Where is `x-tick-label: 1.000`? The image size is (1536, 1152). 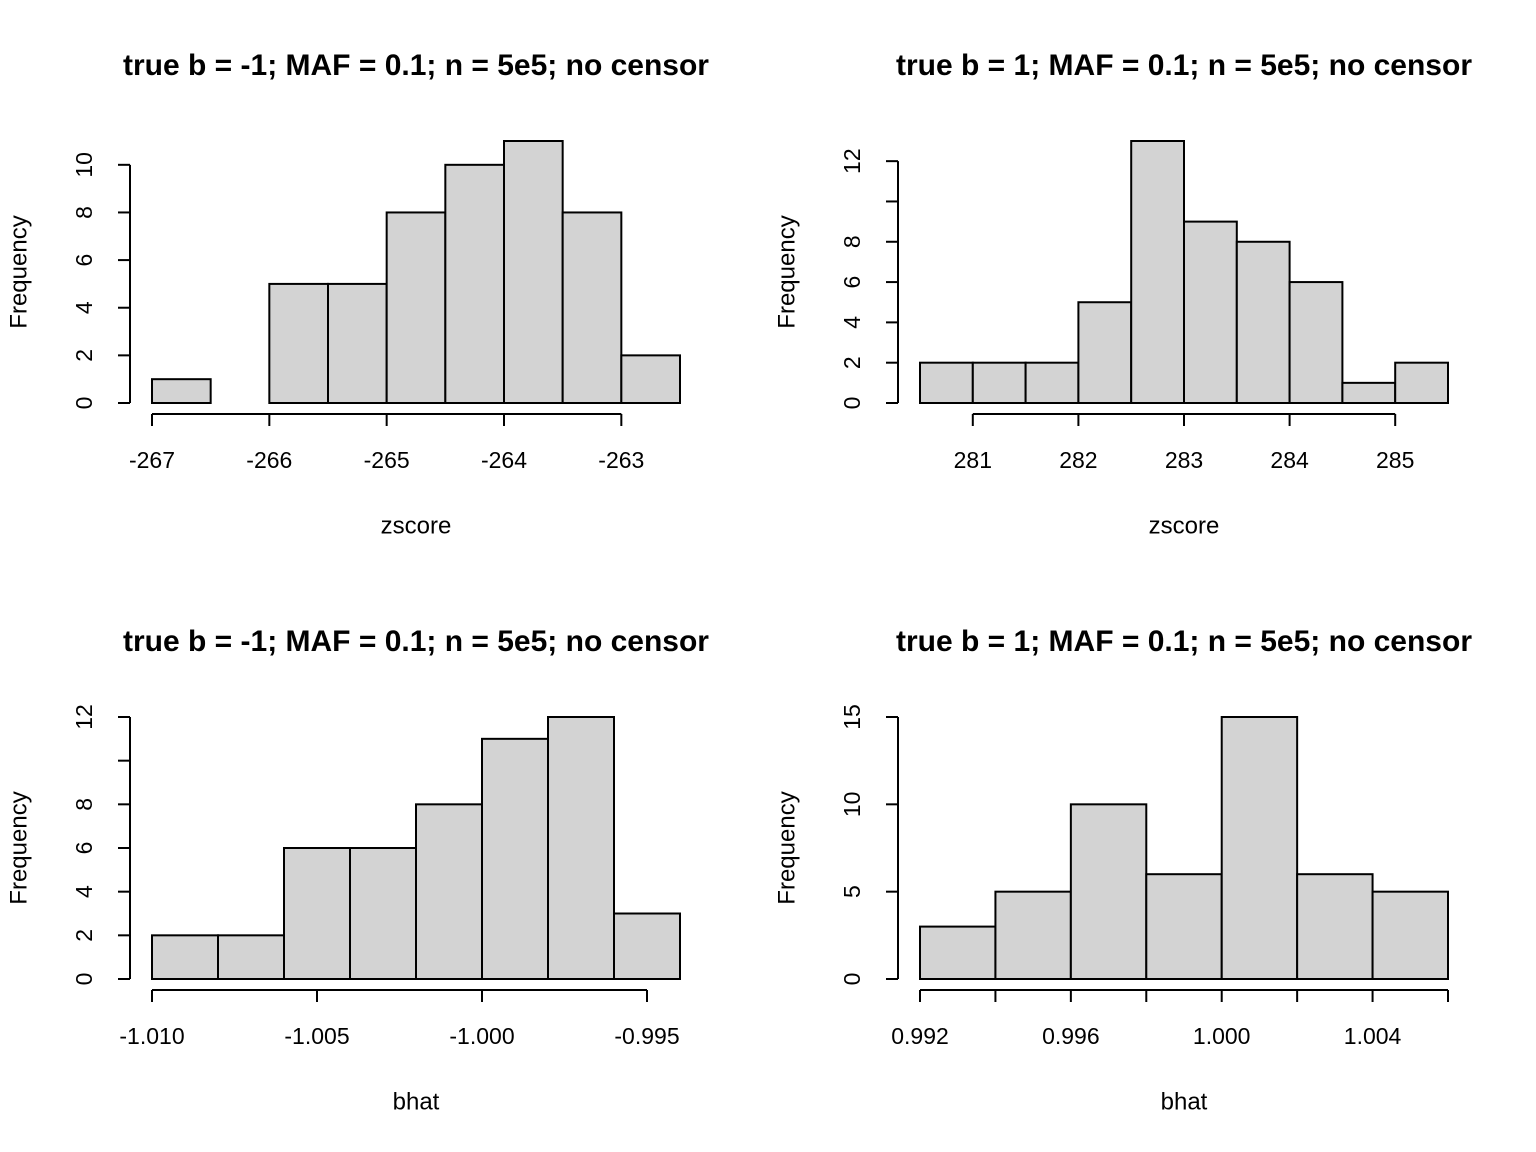
x-tick-label: 1.000 is located at coordinates (1222, 1036).